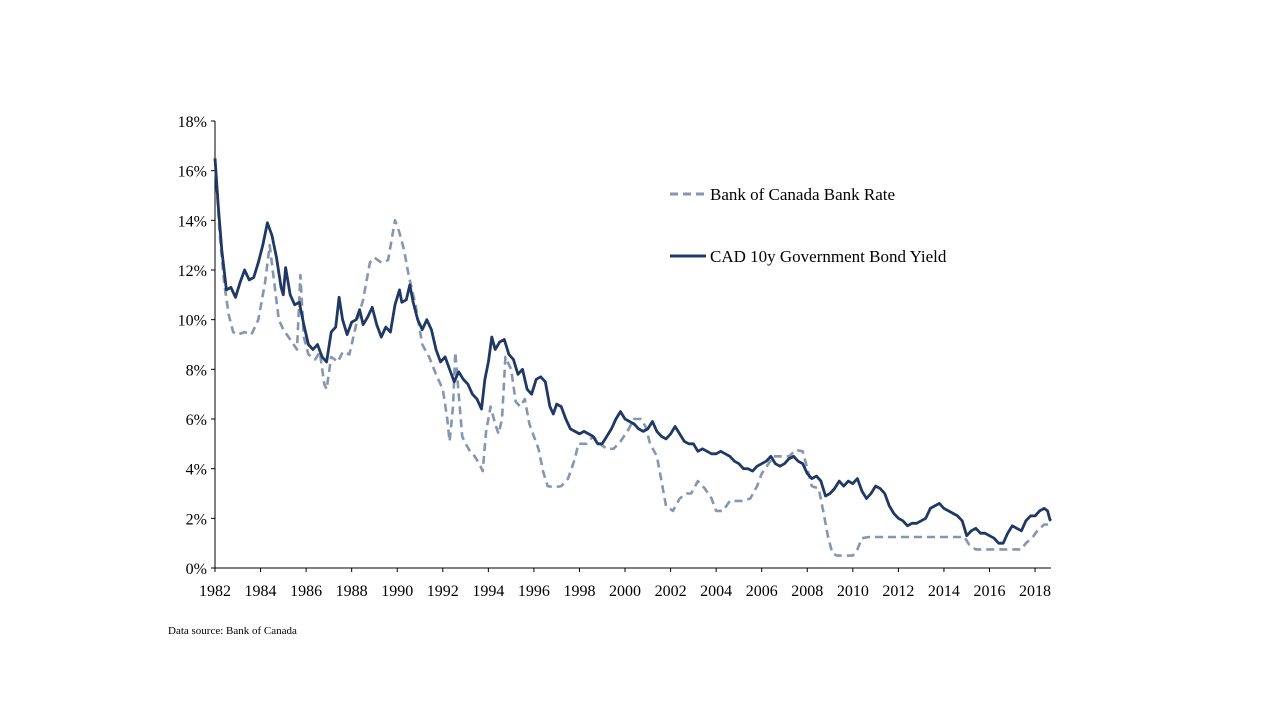 The height and width of the screenshot is (720, 1280). I want to click on x-tick-label: 1984, so click(261, 591).